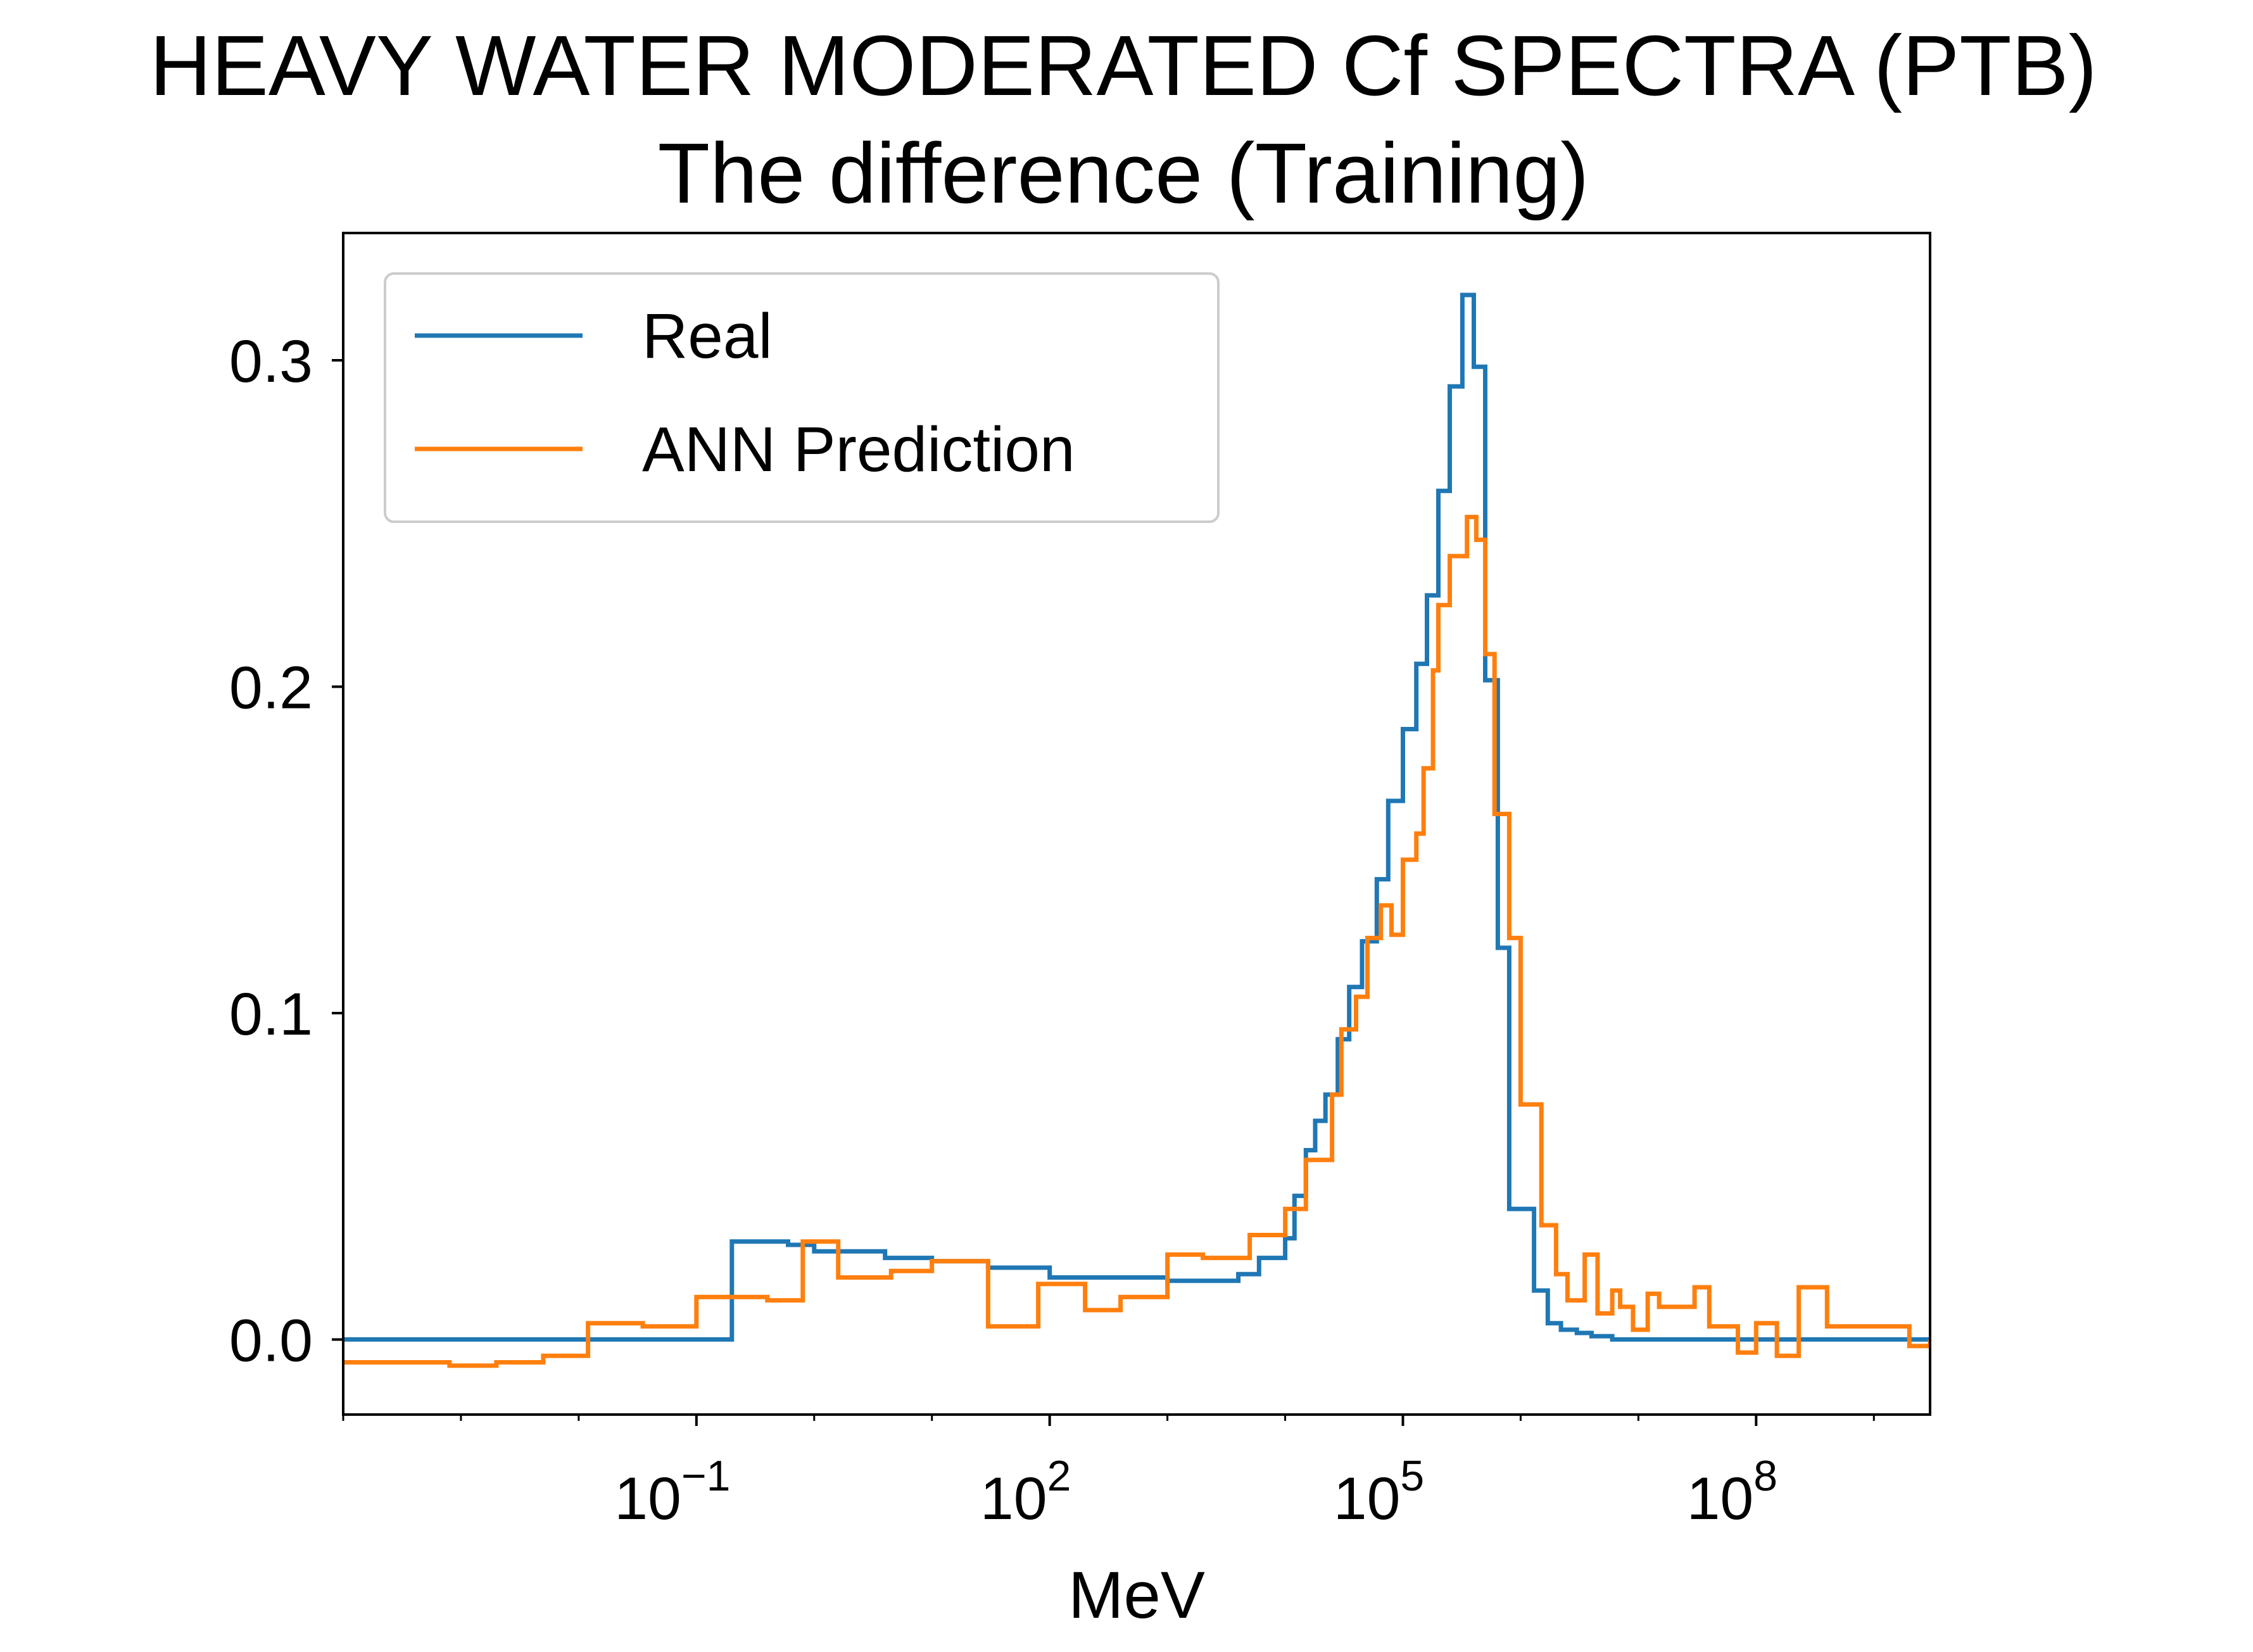 Image resolution: width=2253 pixels, height=1652 pixels. Describe the element at coordinates (271, 689) in the screenshot. I see `y-tick-label: 0.2` at that location.